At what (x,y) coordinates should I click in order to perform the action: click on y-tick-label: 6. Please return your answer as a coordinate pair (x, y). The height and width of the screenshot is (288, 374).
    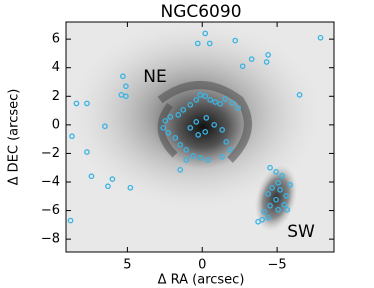
    Looking at the image, I should click on (56, 39).